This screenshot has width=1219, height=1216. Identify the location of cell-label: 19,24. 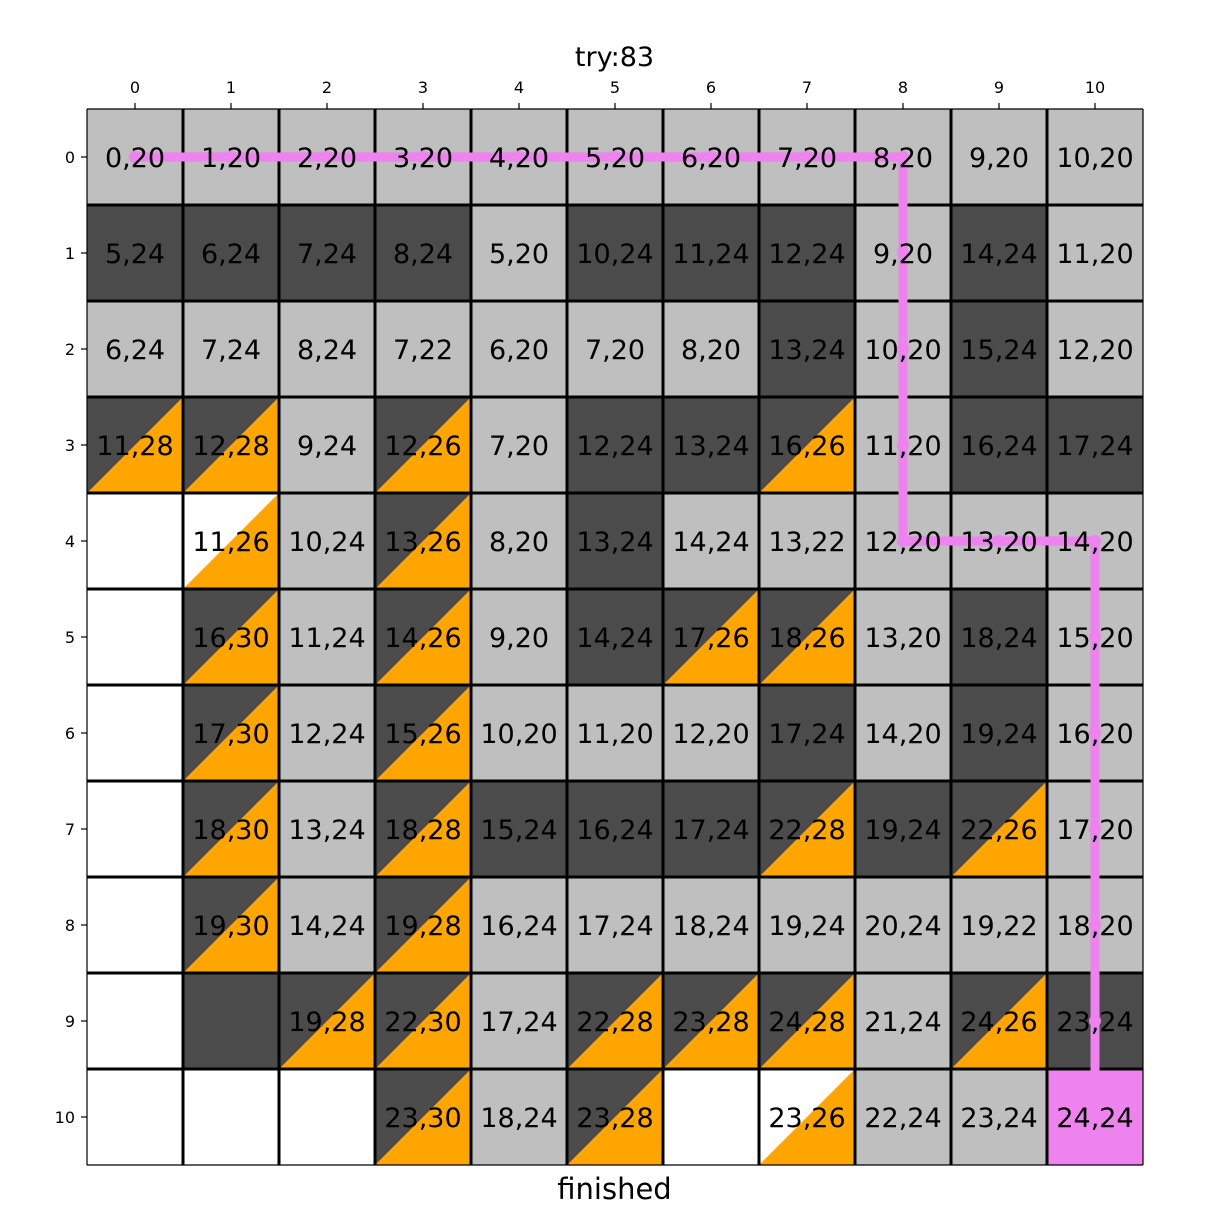
(998, 734).